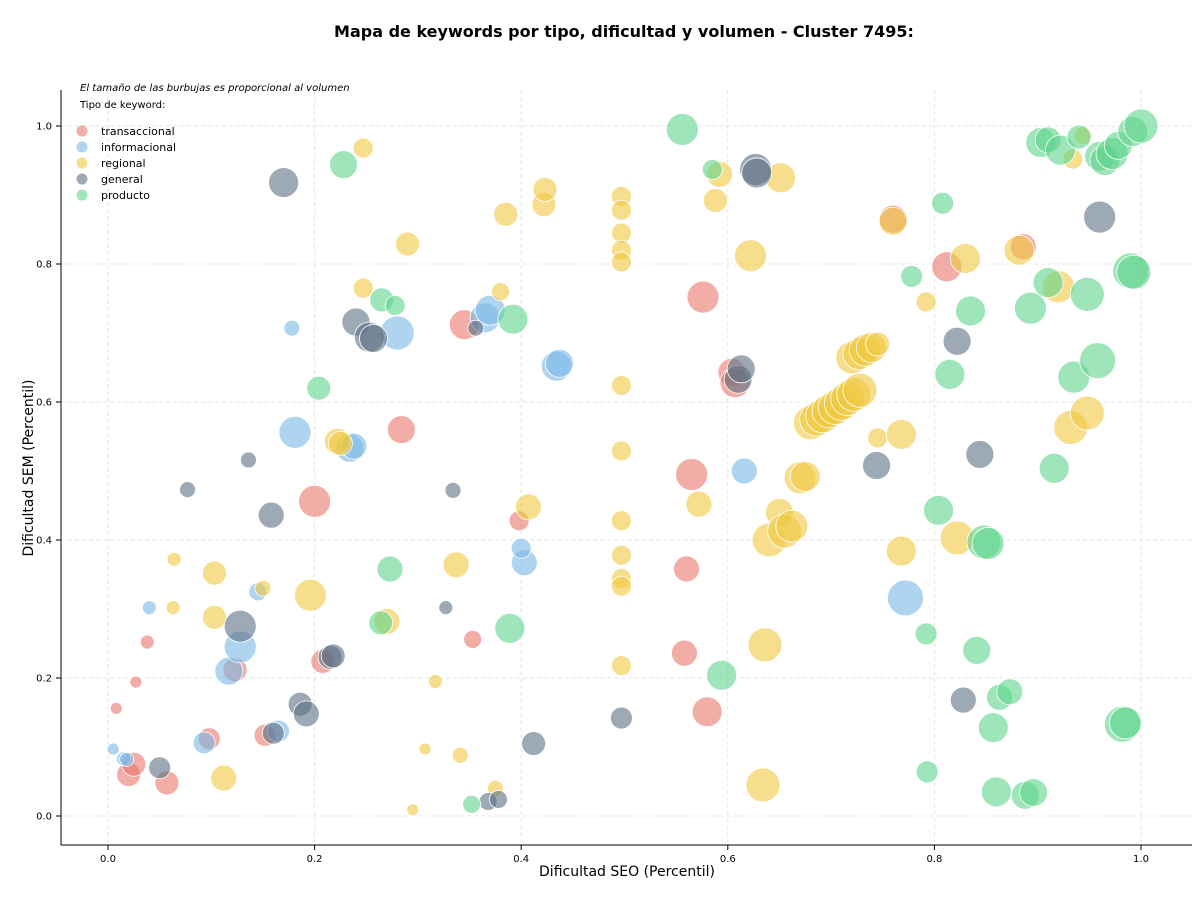 The image size is (1200, 901). Describe the element at coordinates (521, 859) in the screenshot. I see `x-tick-label: 0.4` at that location.